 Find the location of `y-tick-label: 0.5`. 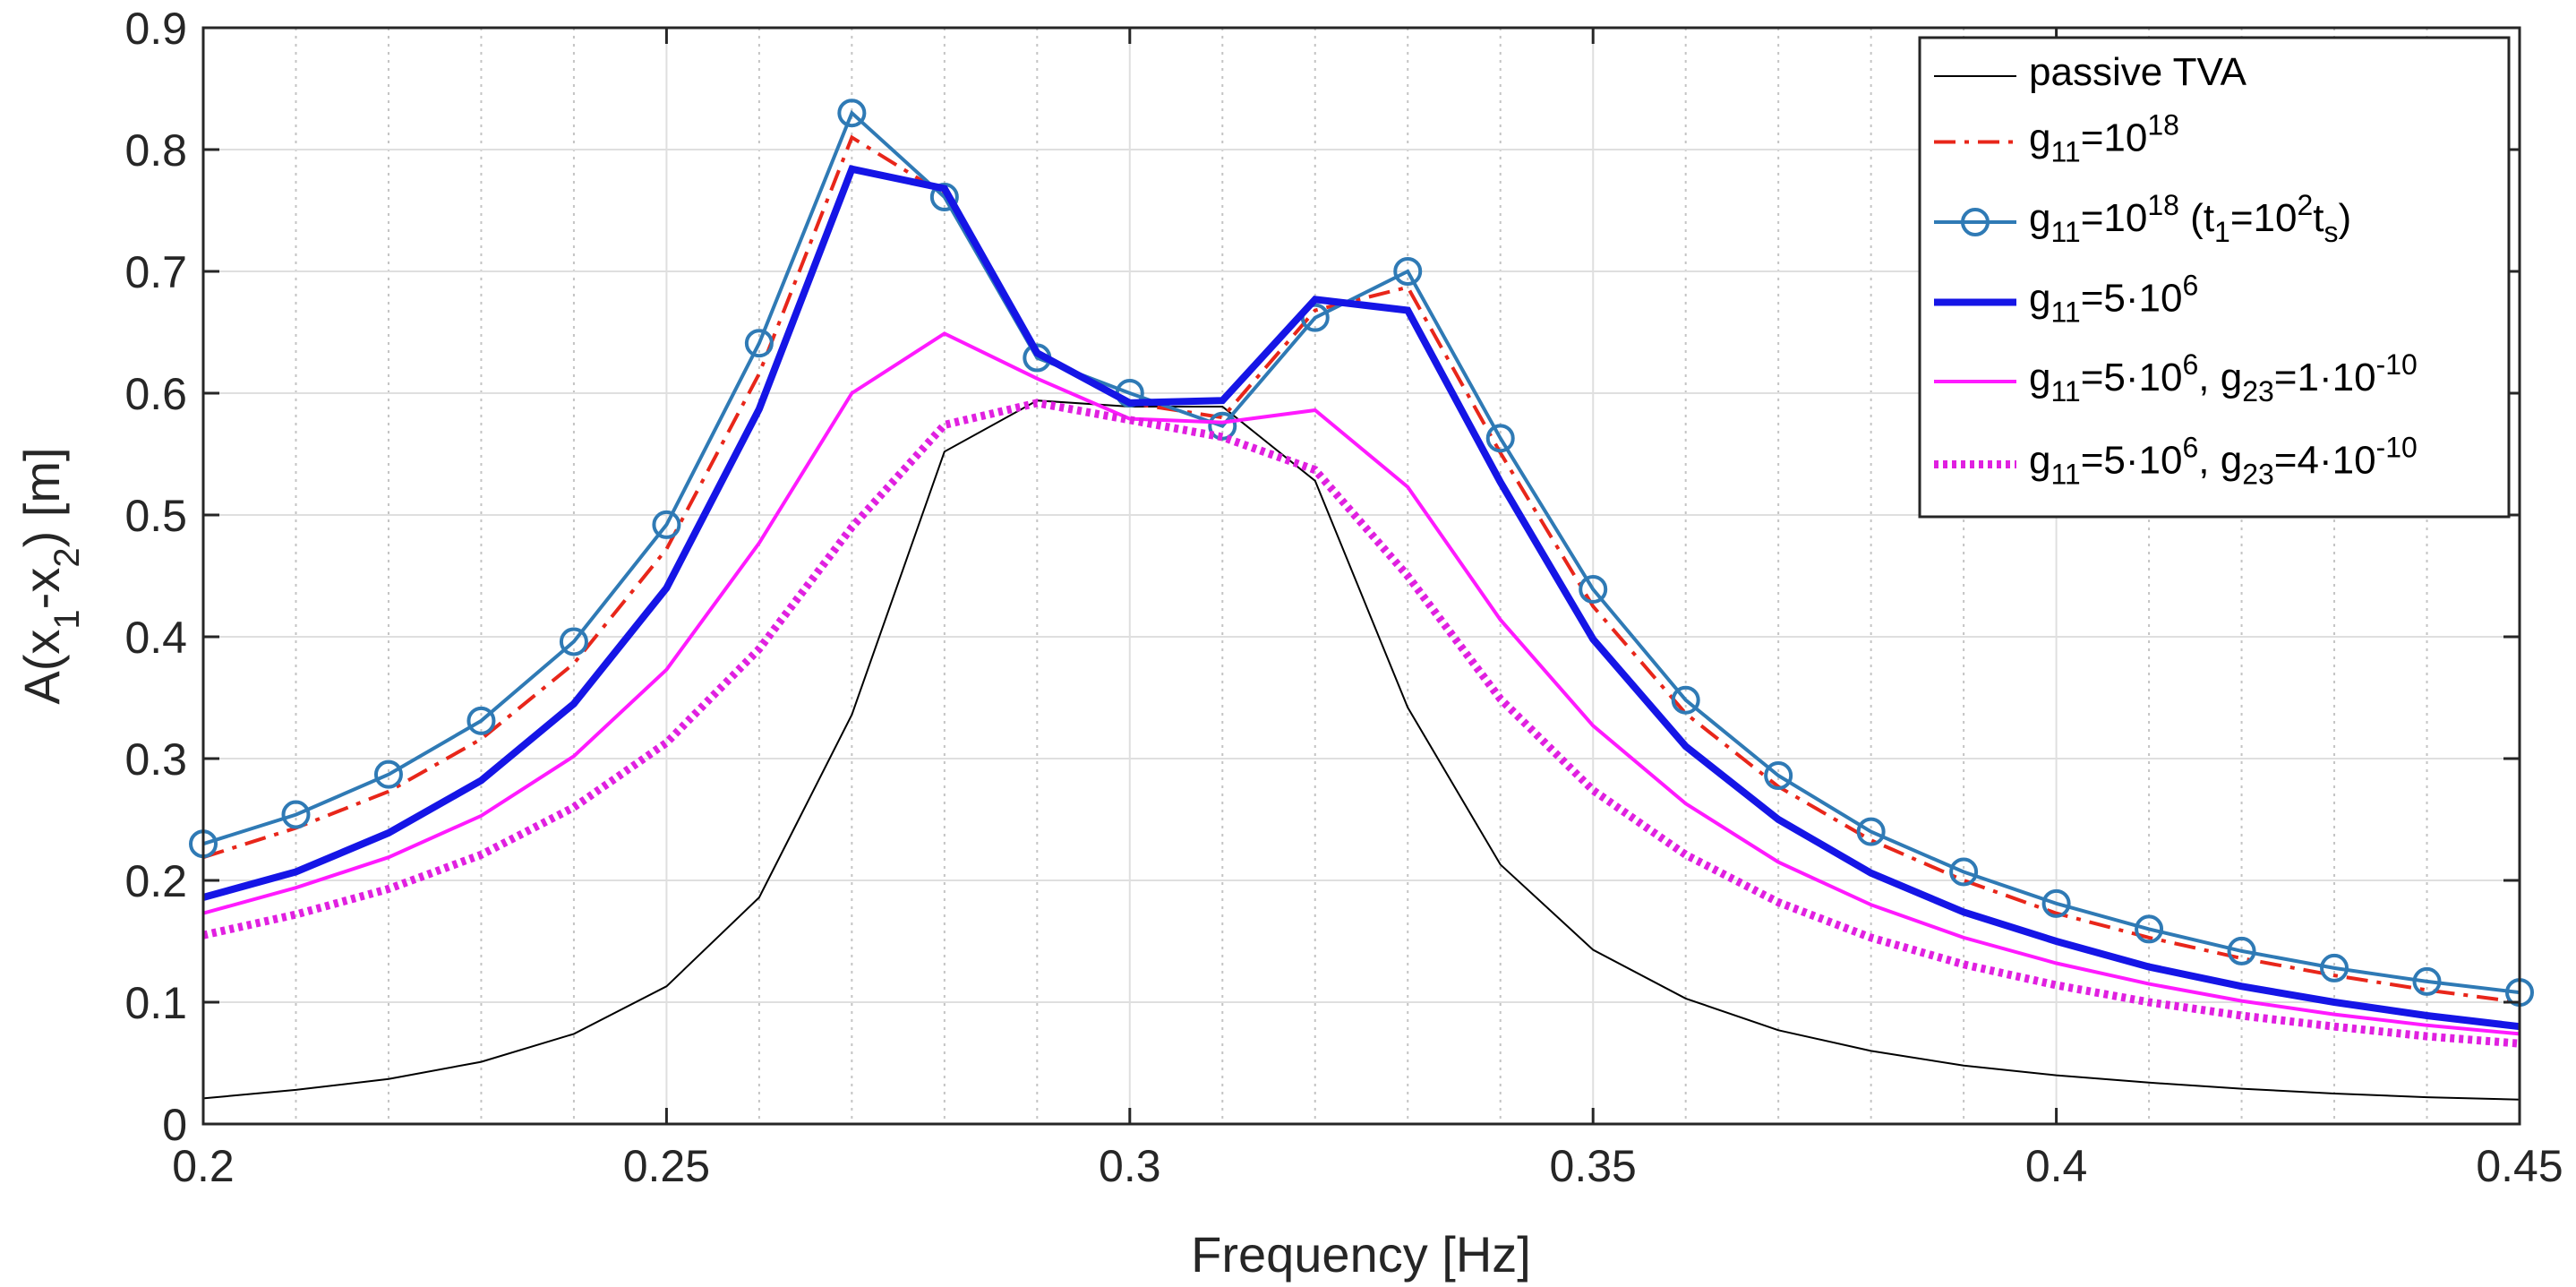

y-tick-label: 0.5 is located at coordinates (155, 516).